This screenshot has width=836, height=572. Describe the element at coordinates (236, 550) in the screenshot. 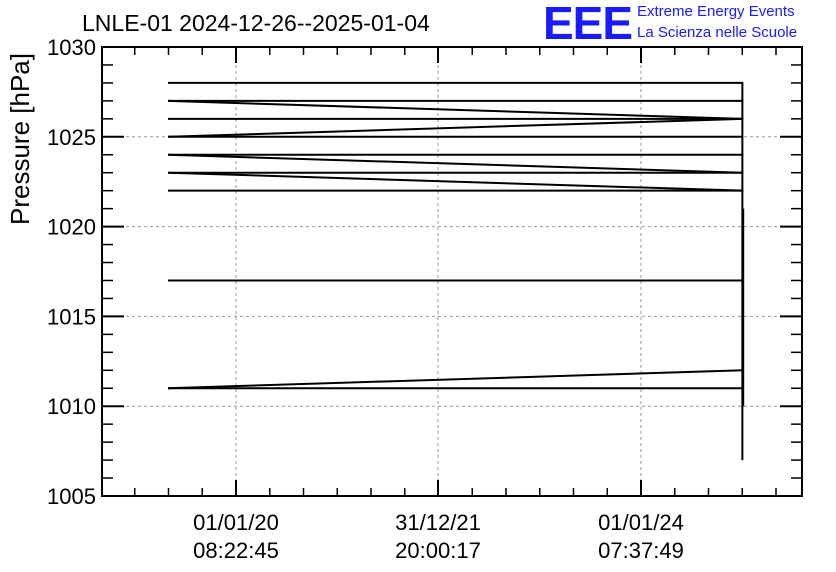

I see `x-tick-label-time: 08:22:45` at that location.